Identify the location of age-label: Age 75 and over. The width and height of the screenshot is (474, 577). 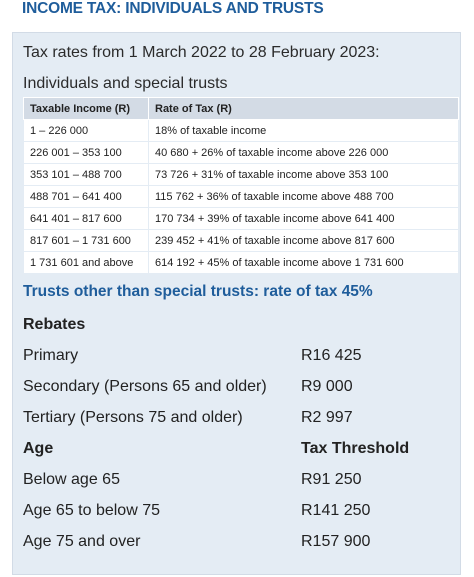
(82, 541).